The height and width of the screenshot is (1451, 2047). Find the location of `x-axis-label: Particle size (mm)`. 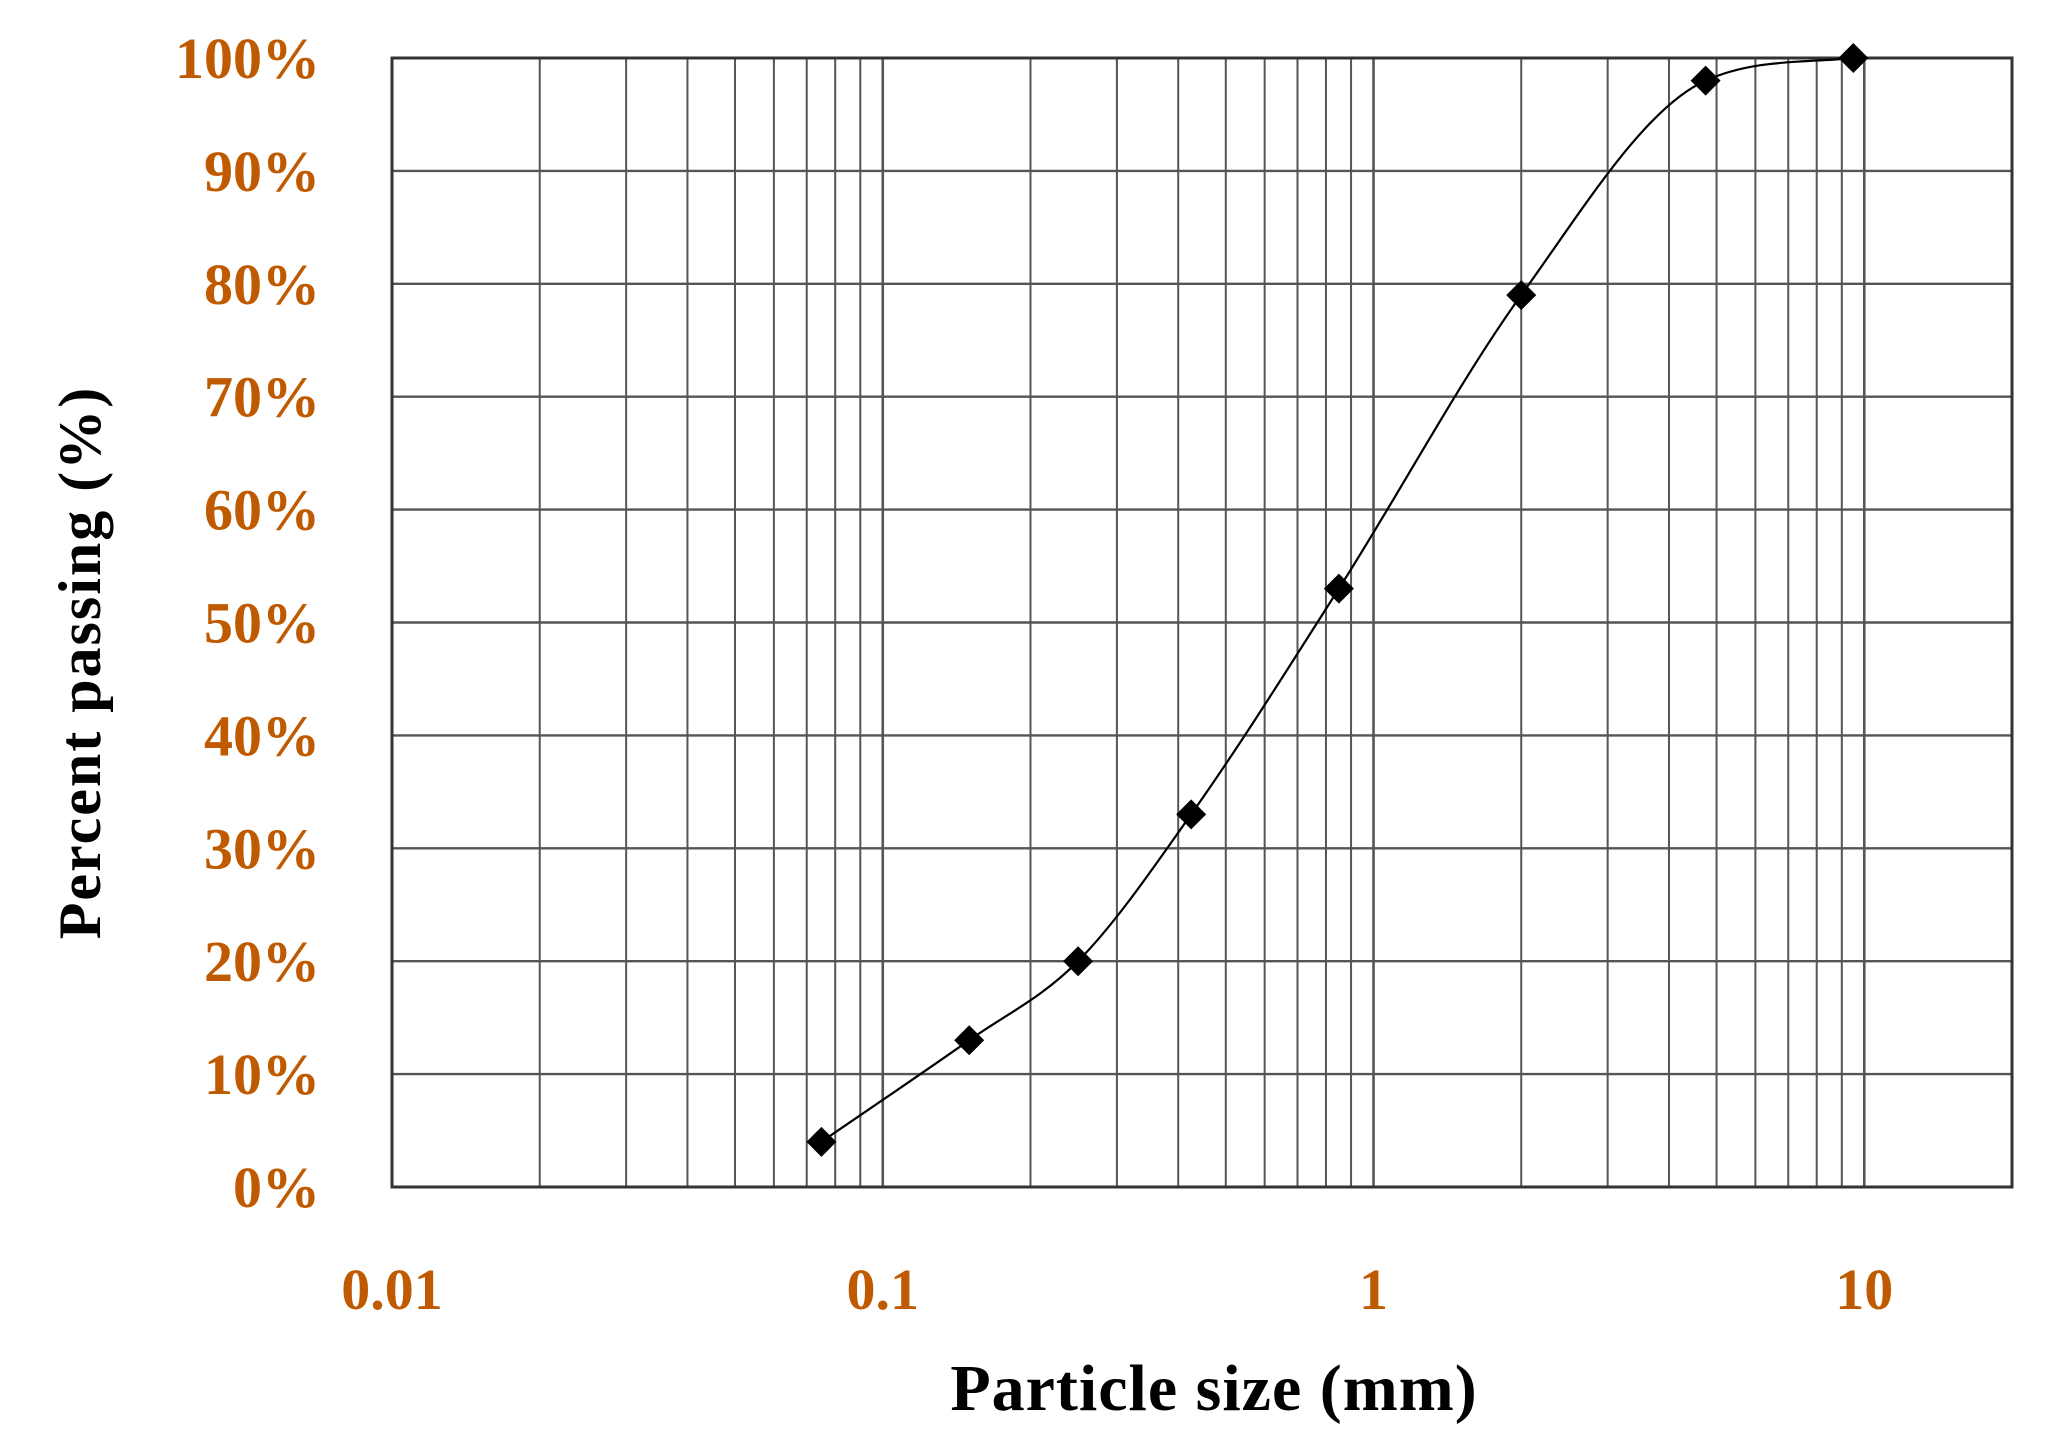

x-axis-label: Particle size (mm) is located at coordinates (1213, 1388).